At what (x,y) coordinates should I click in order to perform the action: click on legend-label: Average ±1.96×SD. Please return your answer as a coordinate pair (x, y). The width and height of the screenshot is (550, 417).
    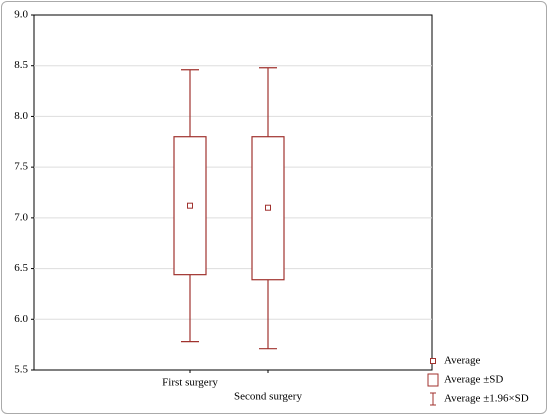
    Looking at the image, I should click on (486, 399).